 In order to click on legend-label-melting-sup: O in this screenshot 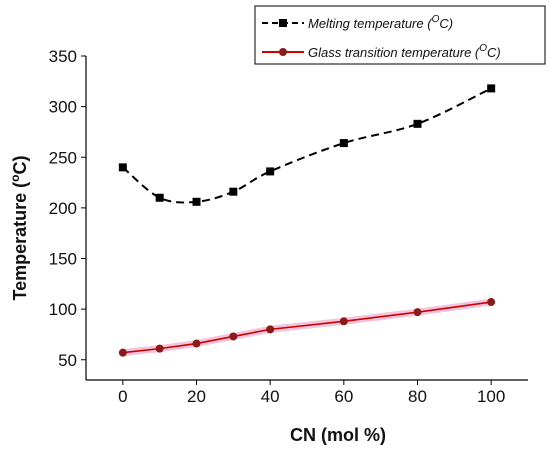, I will do `click(436, 19)`.